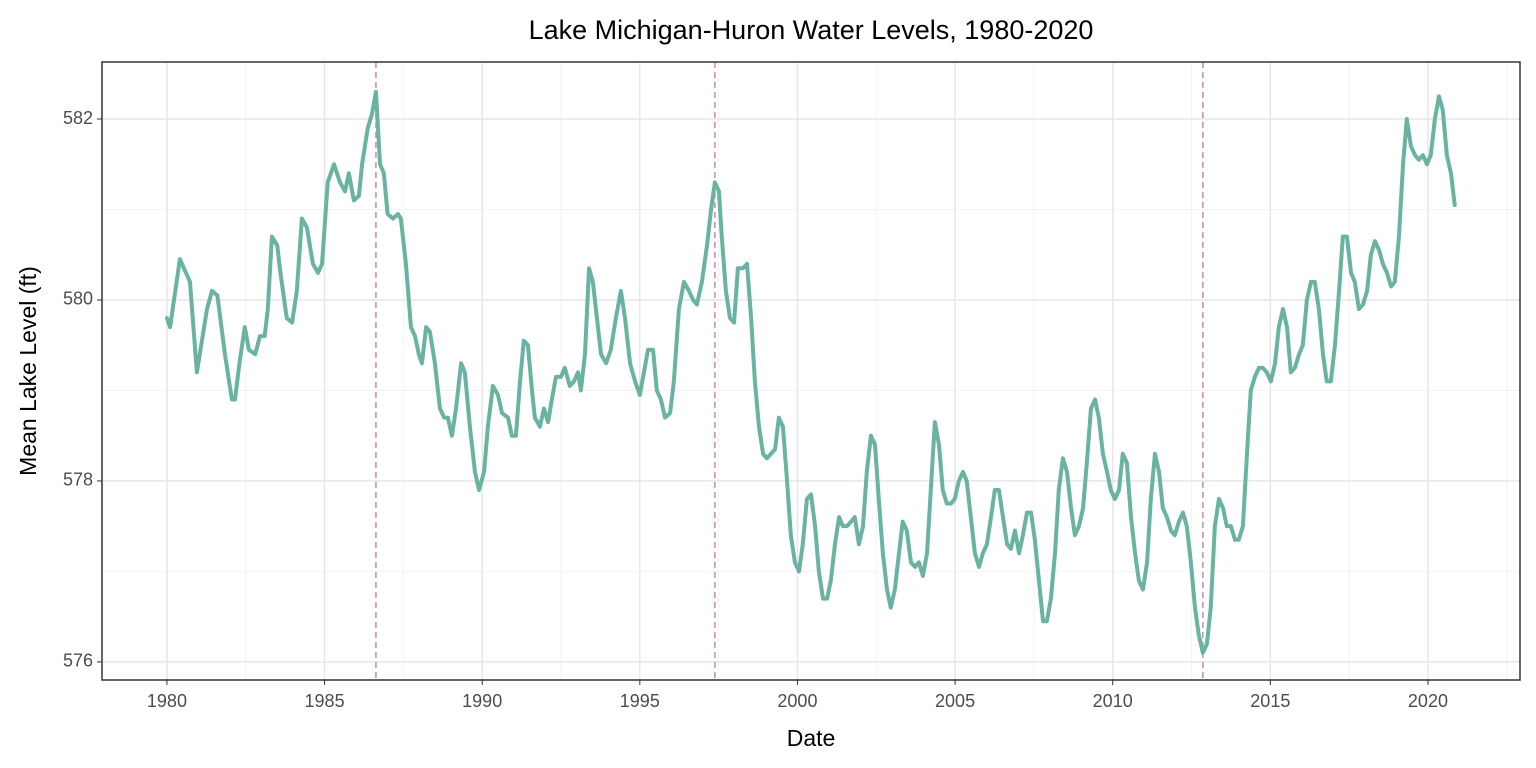 The width and height of the screenshot is (1536, 768). Describe the element at coordinates (811, 738) in the screenshot. I see `x-axis-label: Date` at that location.